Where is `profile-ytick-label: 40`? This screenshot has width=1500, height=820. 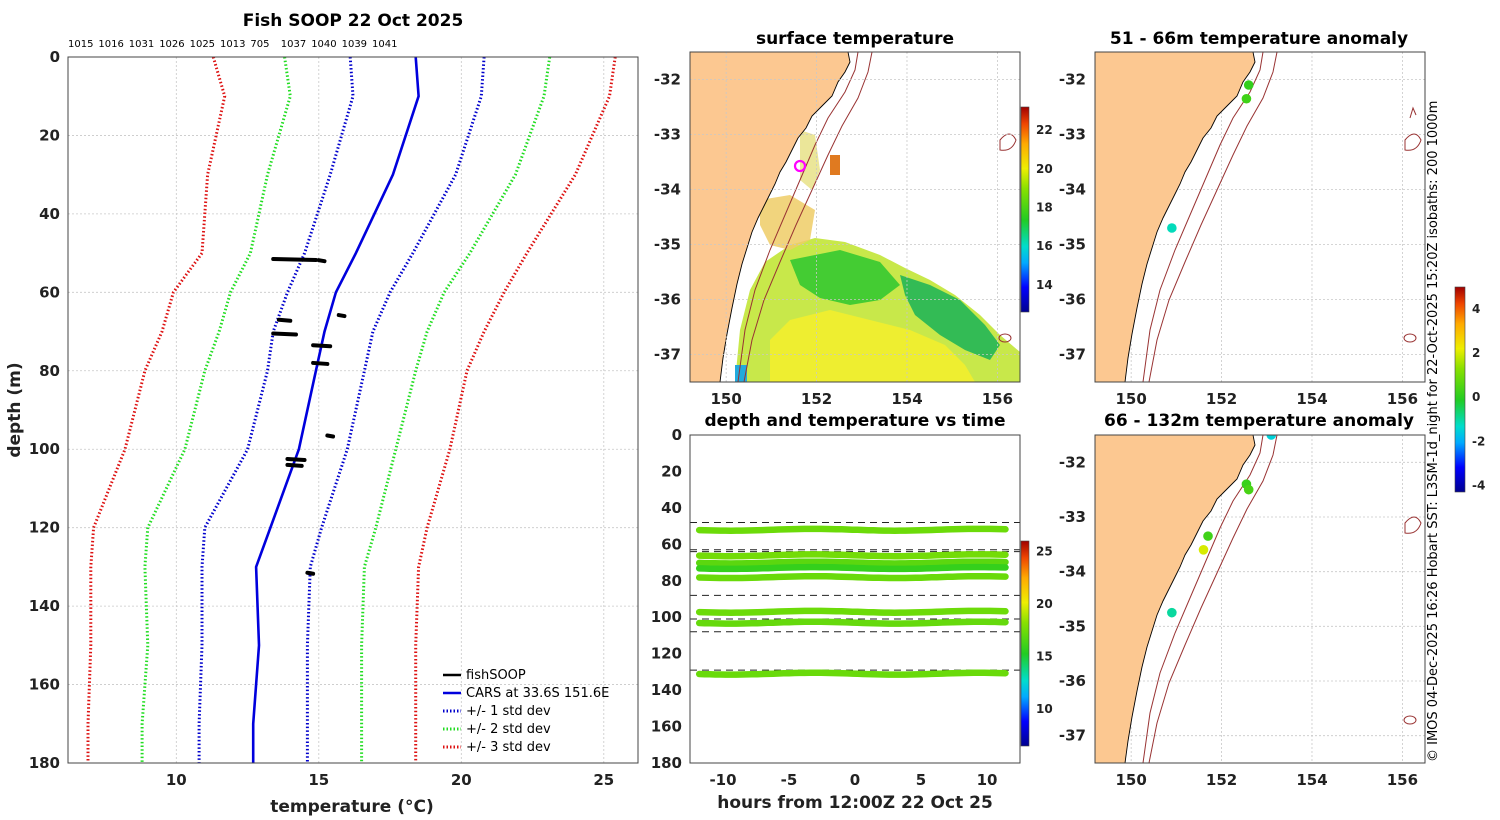 profile-ytick-label: 40 is located at coordinates (49, 214).